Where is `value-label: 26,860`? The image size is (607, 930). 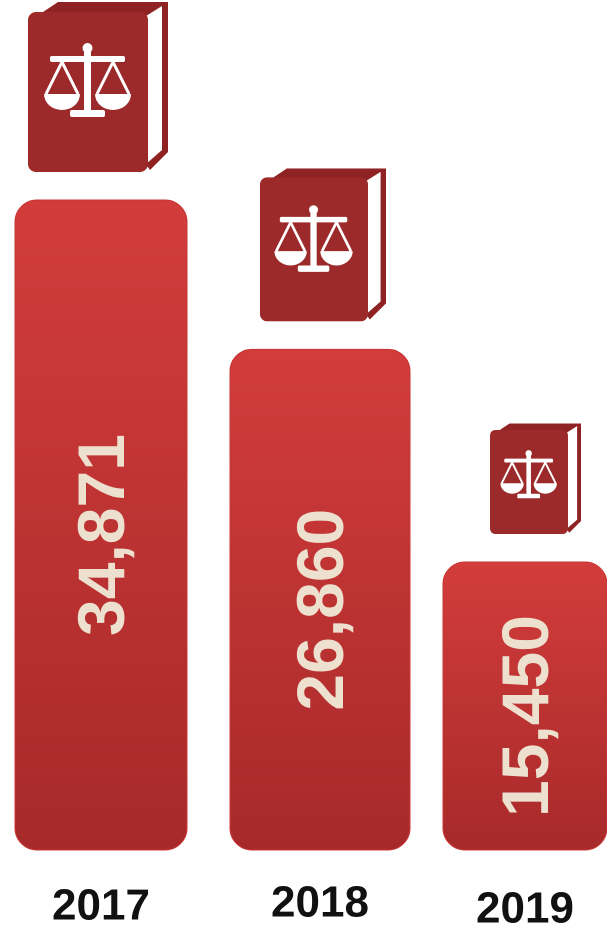 value-label: 26,860 is located at coordinates (320, 610).